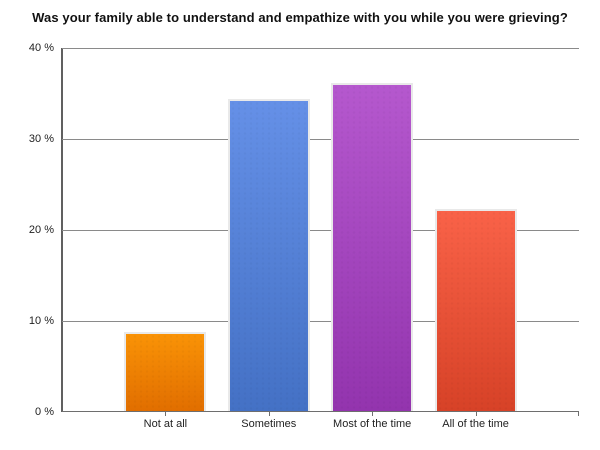 This screenshot has height=450, width=600. What do you see at coordinates (475, 424) in the screenshot?
I see `x-axis-label-all-of-the-time: All of the time` at bounding box center [475, 424].